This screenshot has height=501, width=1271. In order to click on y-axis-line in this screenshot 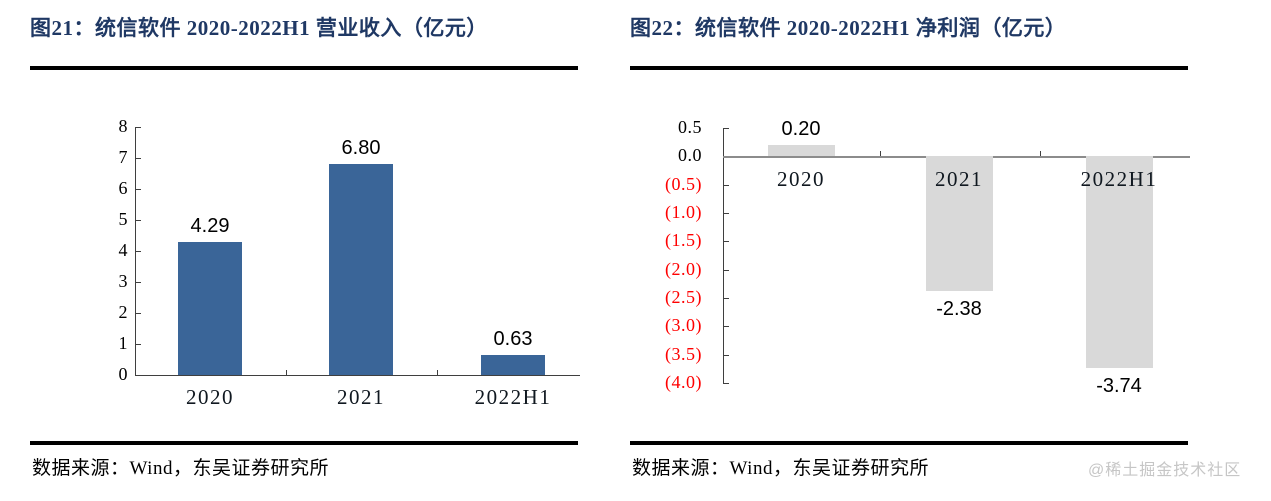, I will do `click(723, 255)`.